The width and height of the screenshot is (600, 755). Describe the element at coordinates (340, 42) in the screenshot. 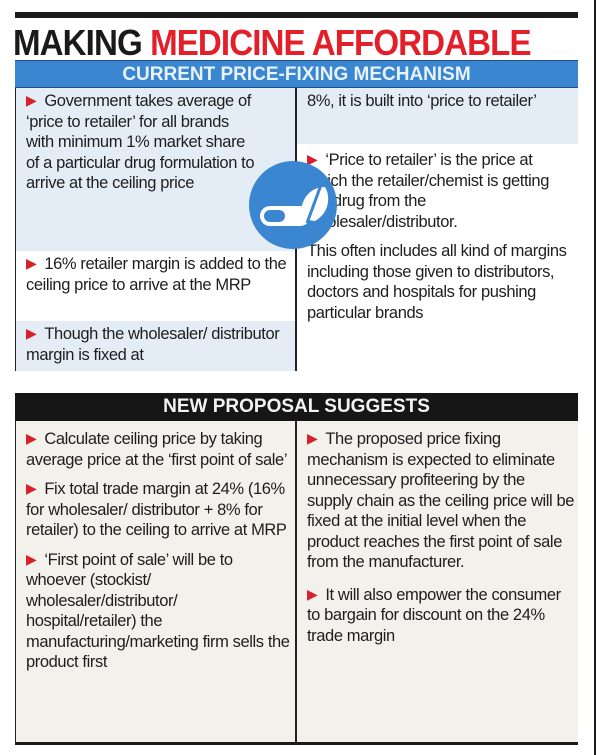

I see `headline-part-2: MEDICINE AFFORDABLE` at that location.